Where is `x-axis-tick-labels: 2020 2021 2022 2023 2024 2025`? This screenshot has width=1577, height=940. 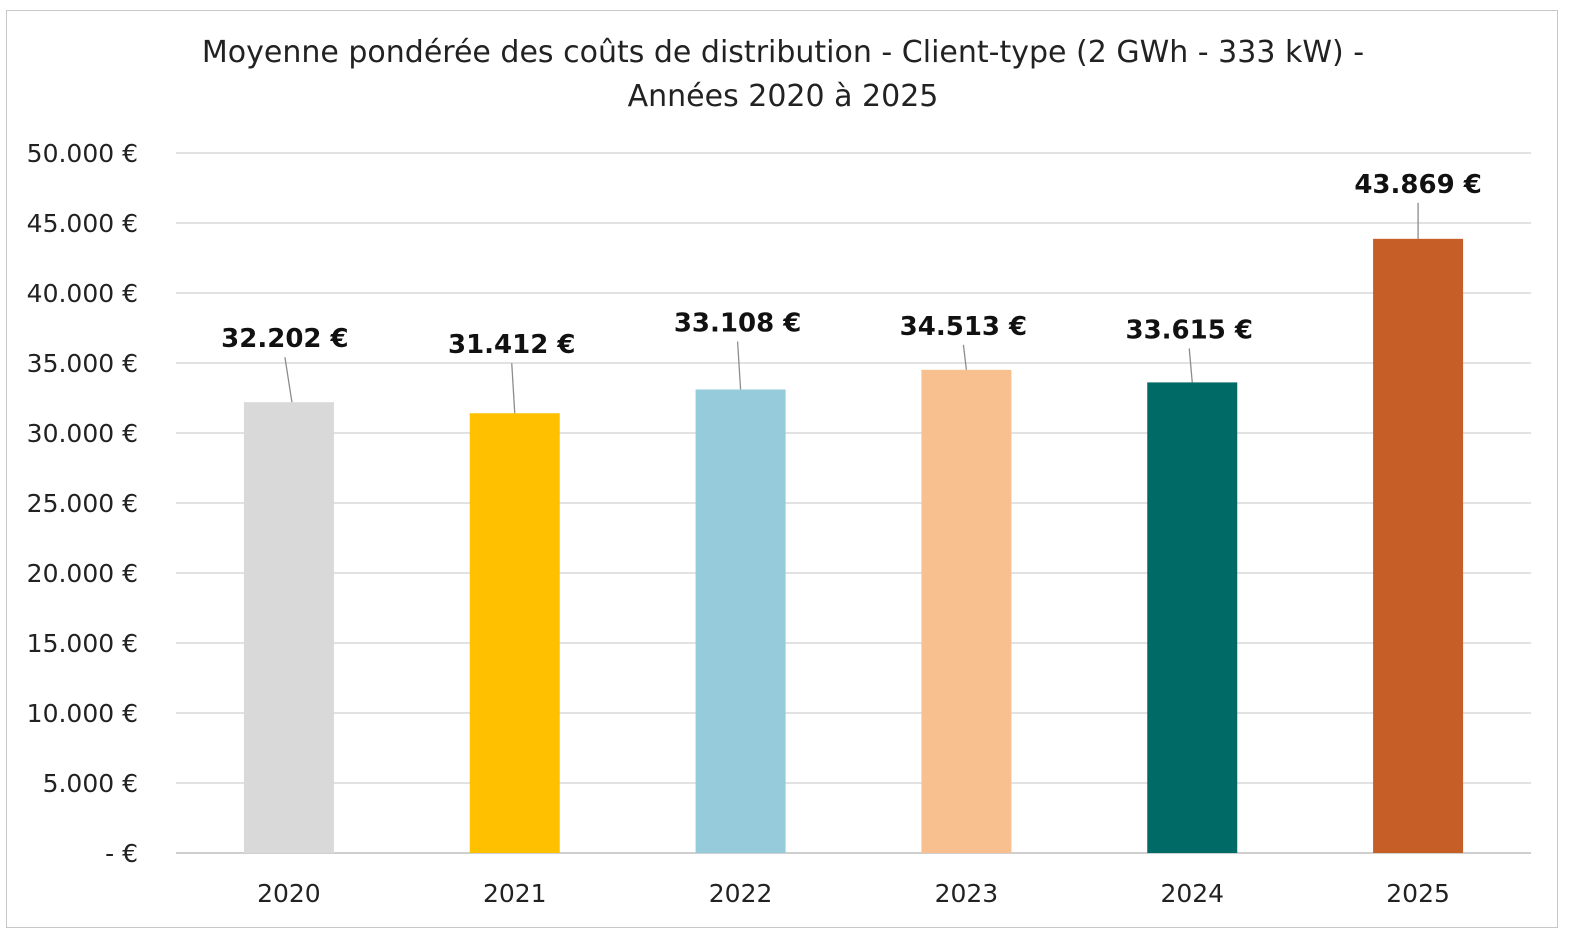 x-axis-tick-labels: 2020 2021 2022 2023 2024 2025 is located at coordinates (853, 893).